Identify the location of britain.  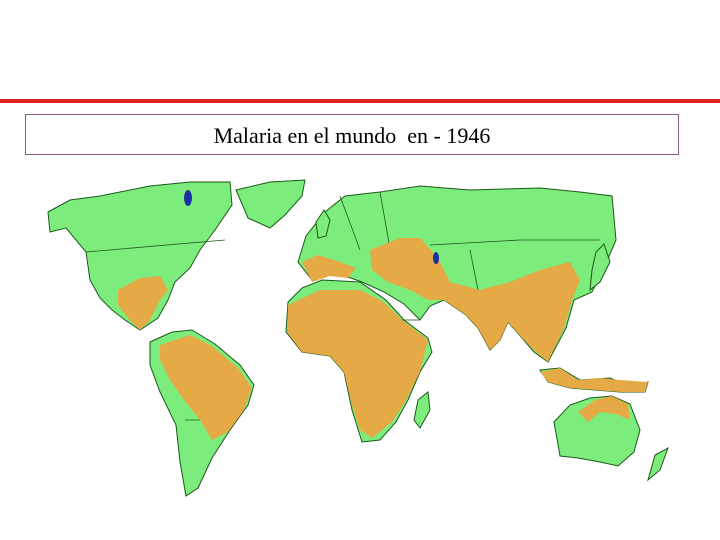
(323, 224).